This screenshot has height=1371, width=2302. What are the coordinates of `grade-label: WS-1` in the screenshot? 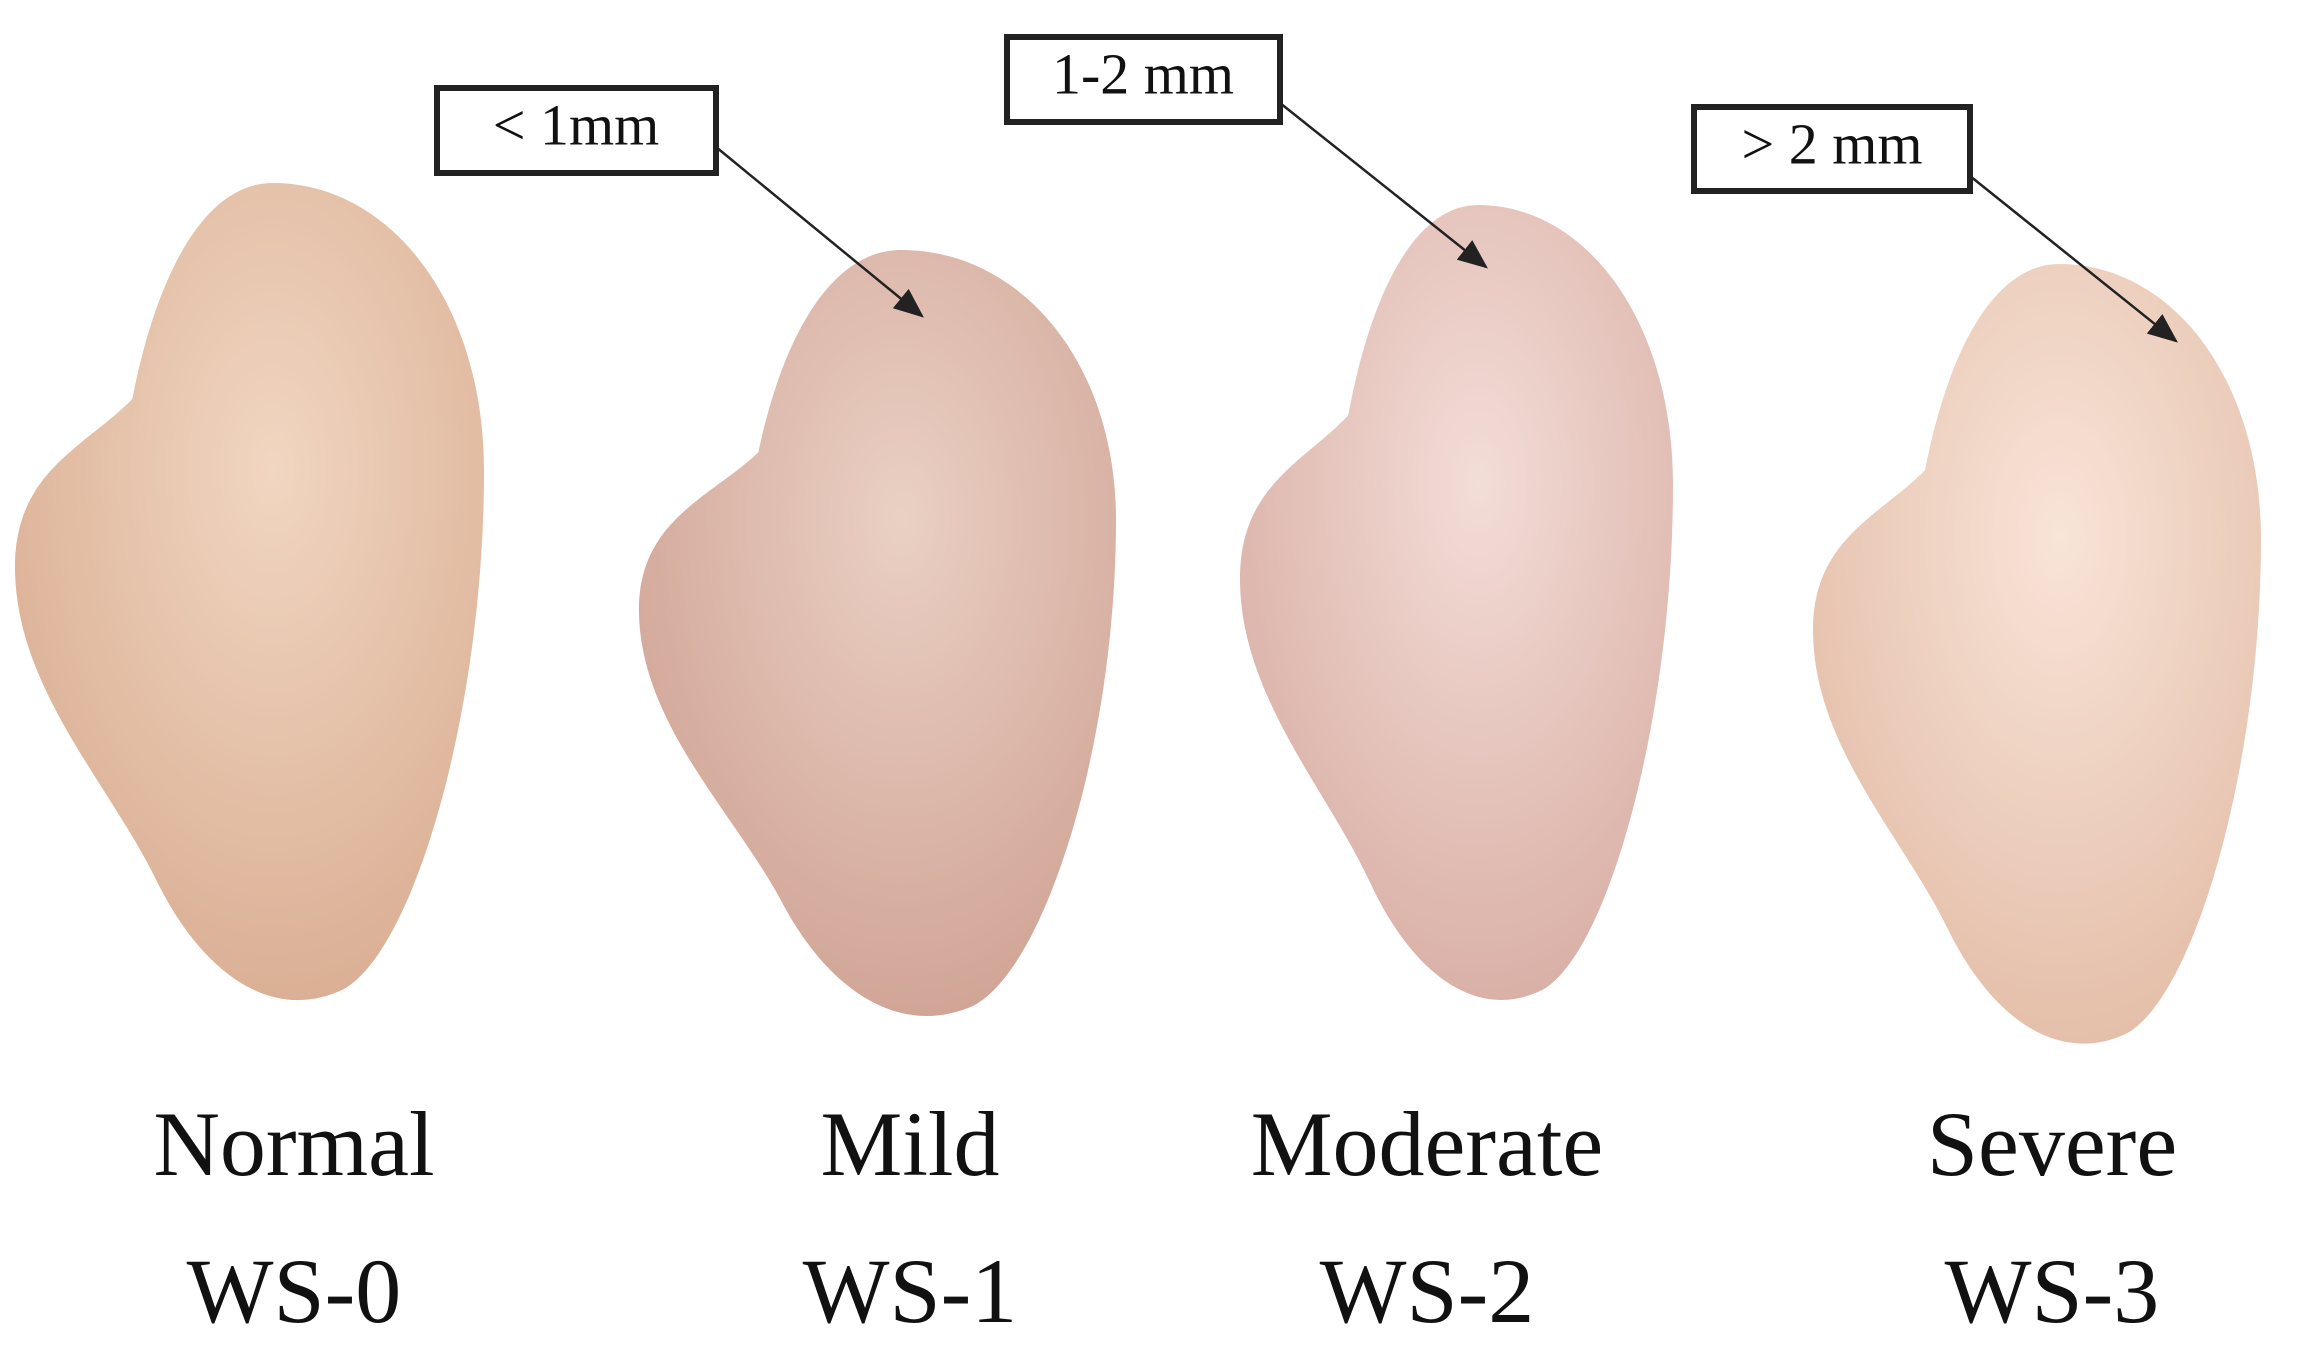 It's located at (910, 1291).